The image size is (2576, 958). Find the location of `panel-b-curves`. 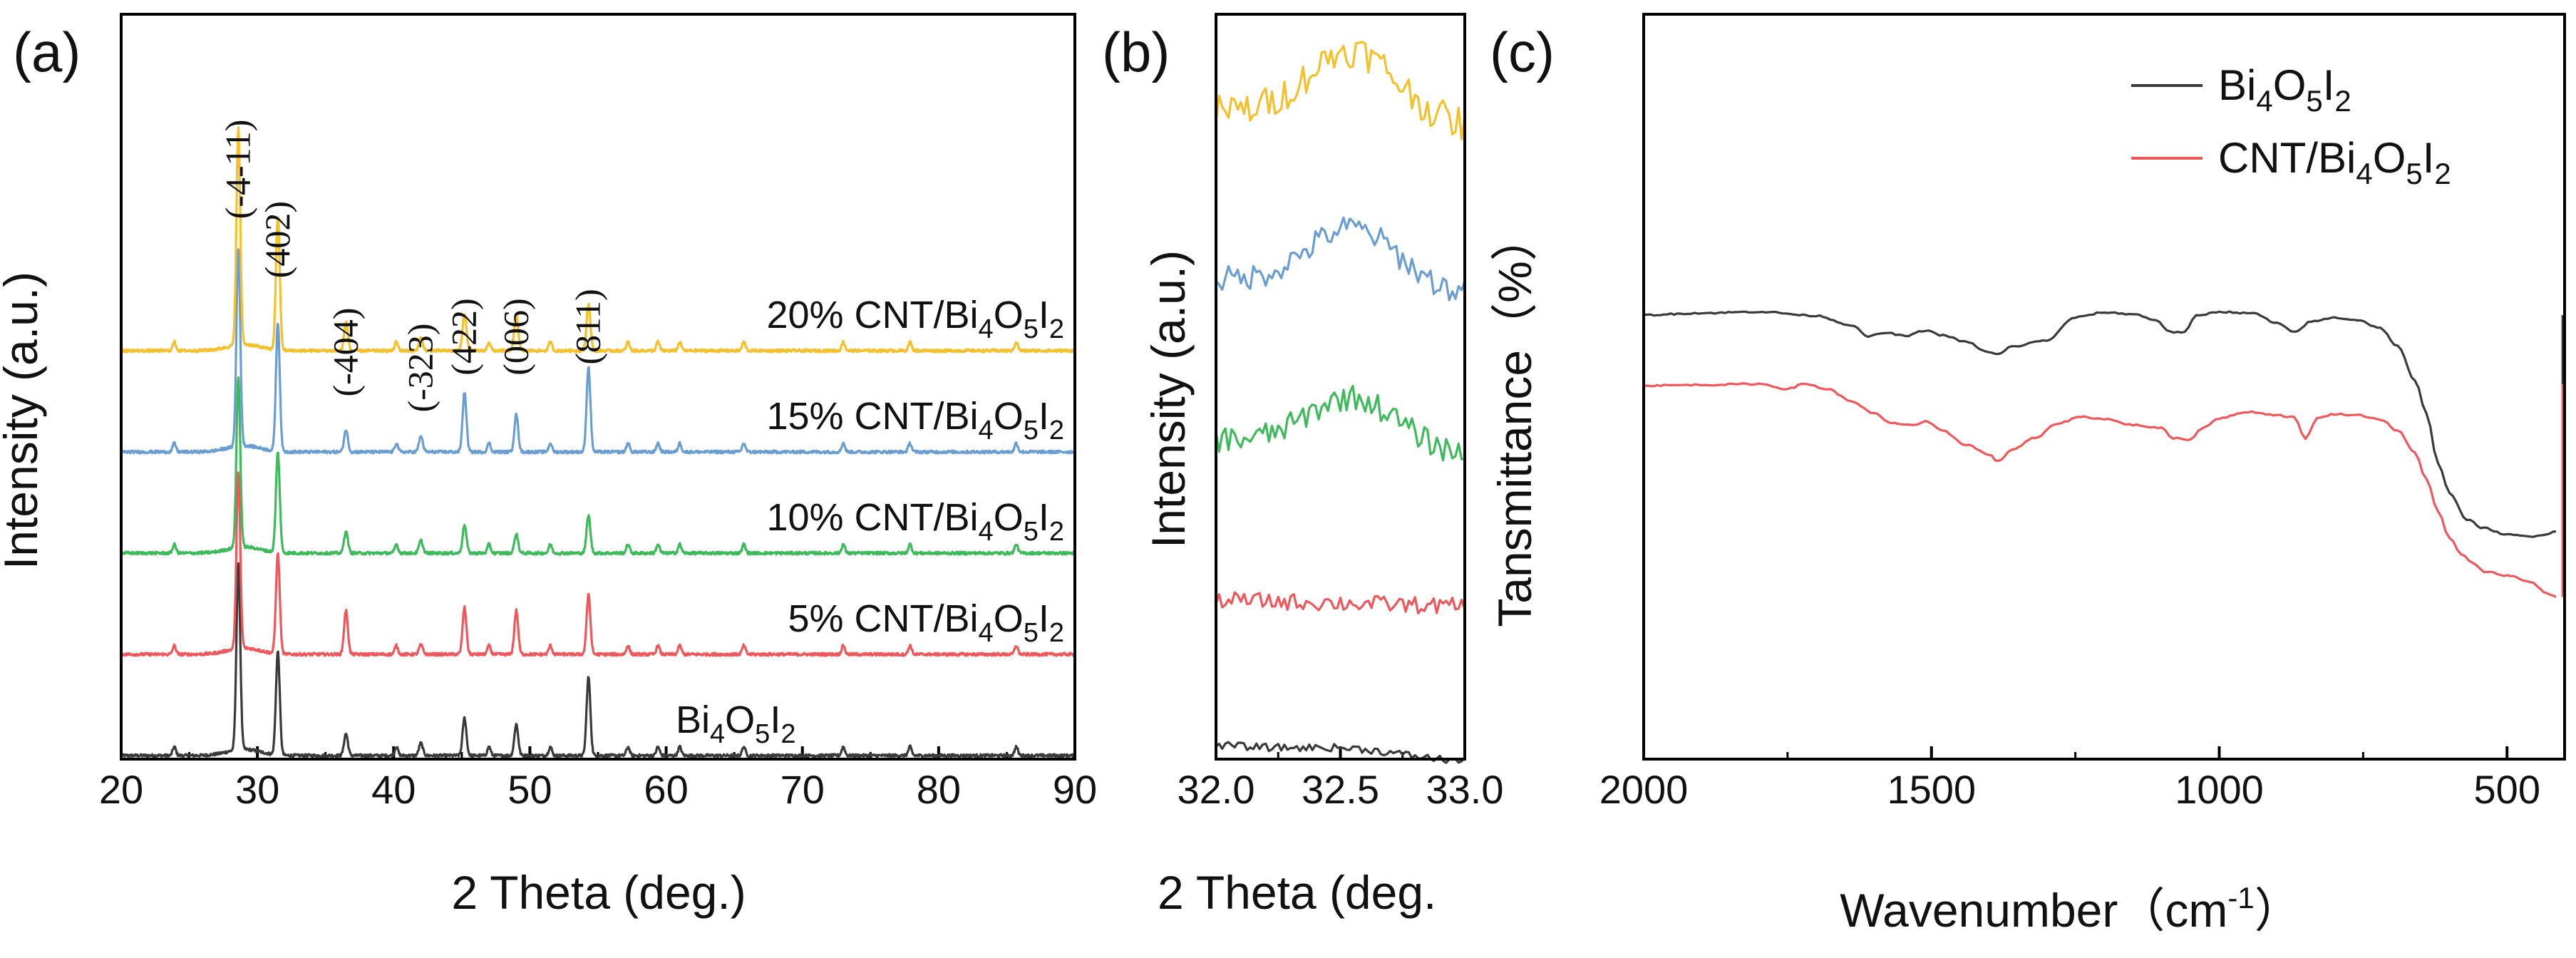

panel-b-curves is located at coordinates (1340, 402).